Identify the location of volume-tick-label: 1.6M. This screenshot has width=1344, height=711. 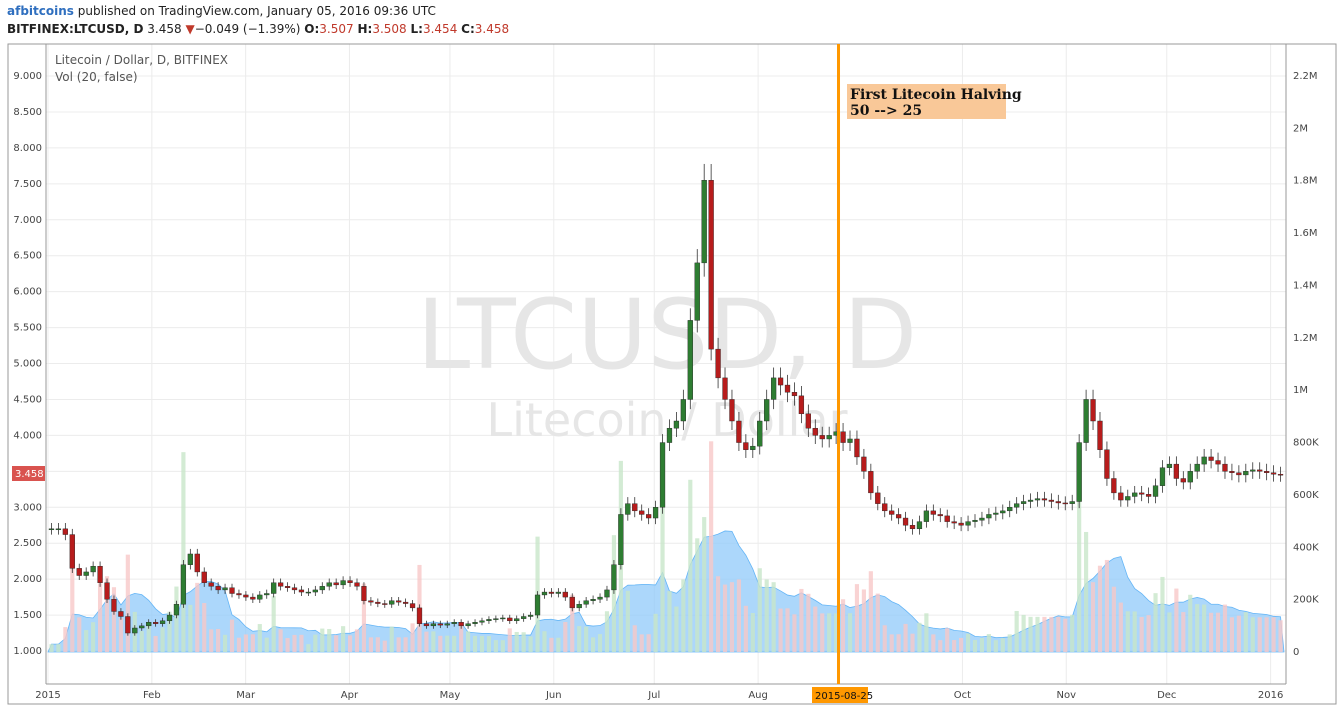
(1305, 233).